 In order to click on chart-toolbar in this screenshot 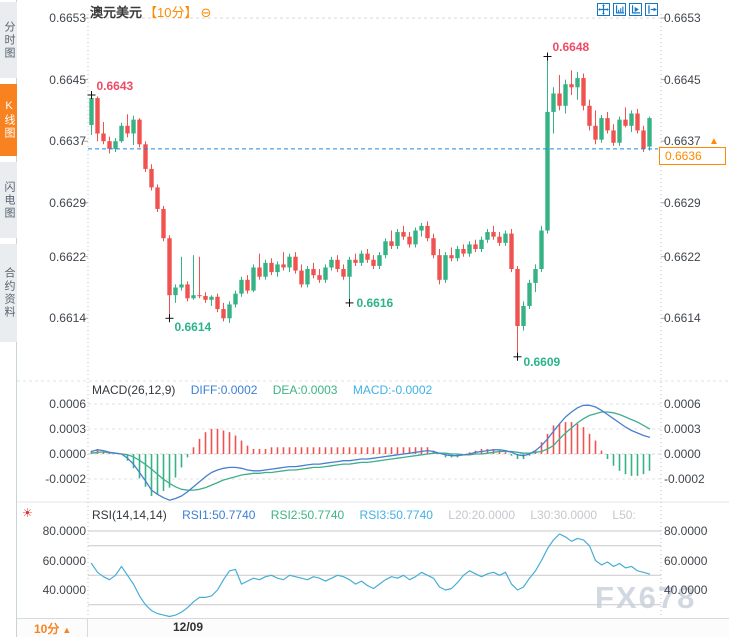, I will do `click(627, 9)`.